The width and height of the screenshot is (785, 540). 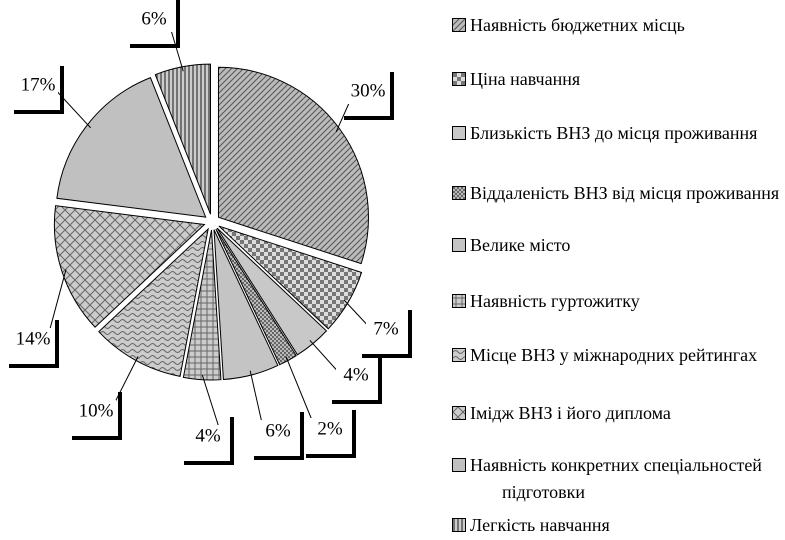 What do you see at coordinates (540, 525) in the screenshot?
I see `legend-label: Легкість навчання` at bounding box center [540, 525].